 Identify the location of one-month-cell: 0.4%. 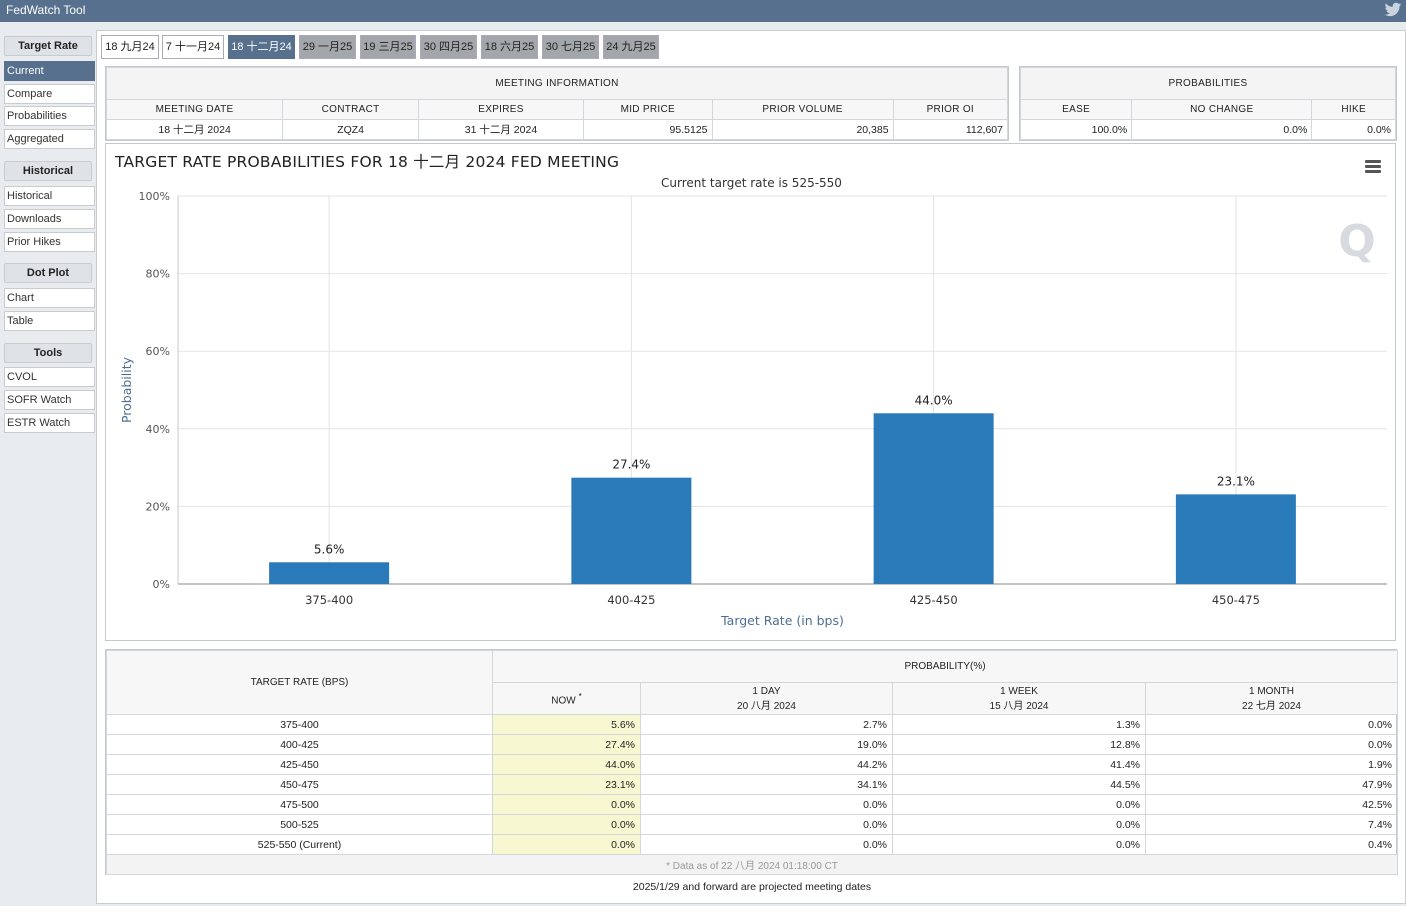
(1271, 844).